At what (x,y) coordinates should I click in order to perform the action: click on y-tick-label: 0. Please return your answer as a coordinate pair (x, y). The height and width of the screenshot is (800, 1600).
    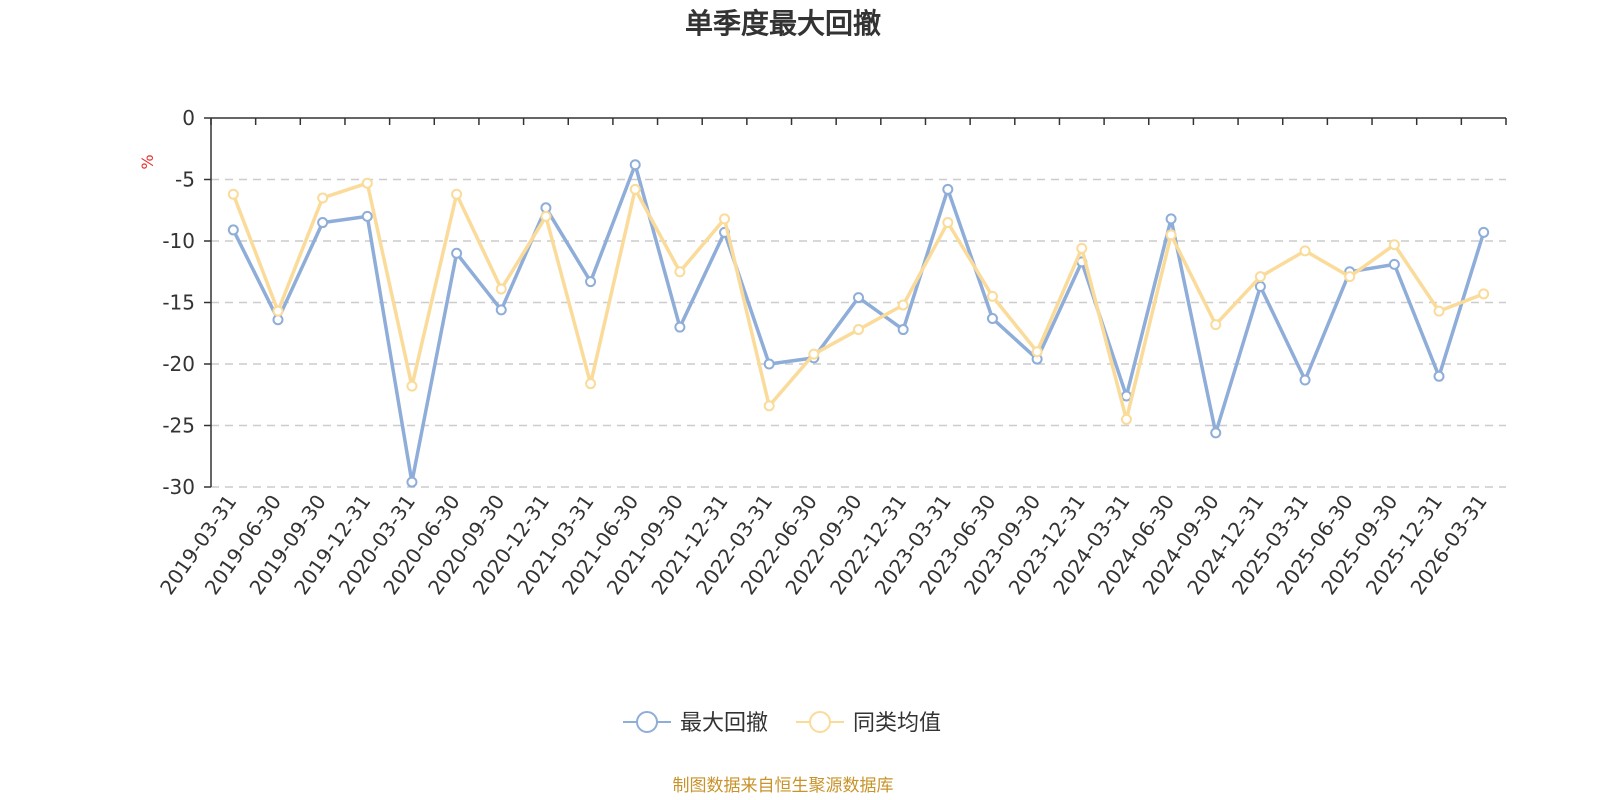
    Looking at the image, I should click on (188, 118).